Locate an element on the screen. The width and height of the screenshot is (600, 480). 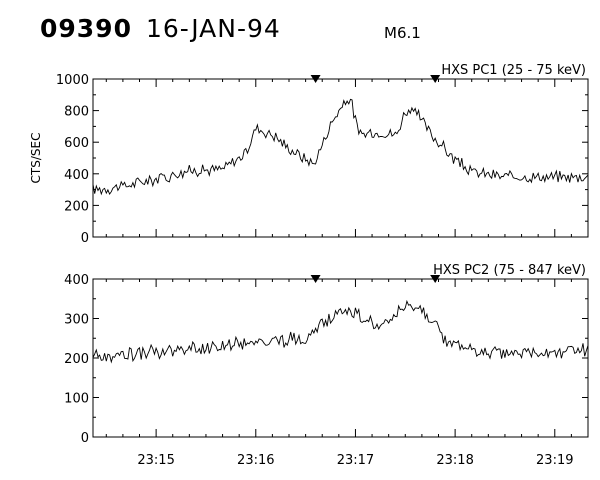
y-tick-label: 800 is located at coordinates (76, 112).